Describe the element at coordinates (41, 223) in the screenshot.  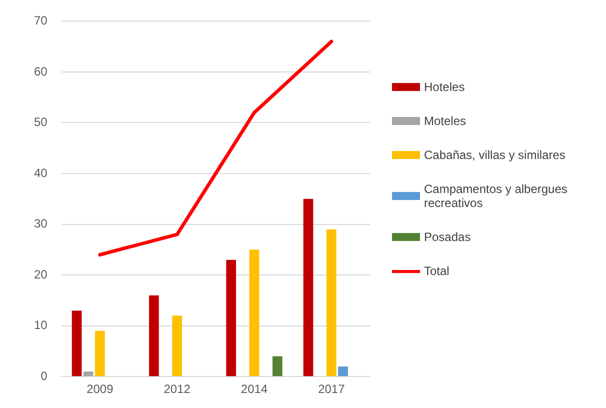
I see `y-tick-label: 30` at that location.